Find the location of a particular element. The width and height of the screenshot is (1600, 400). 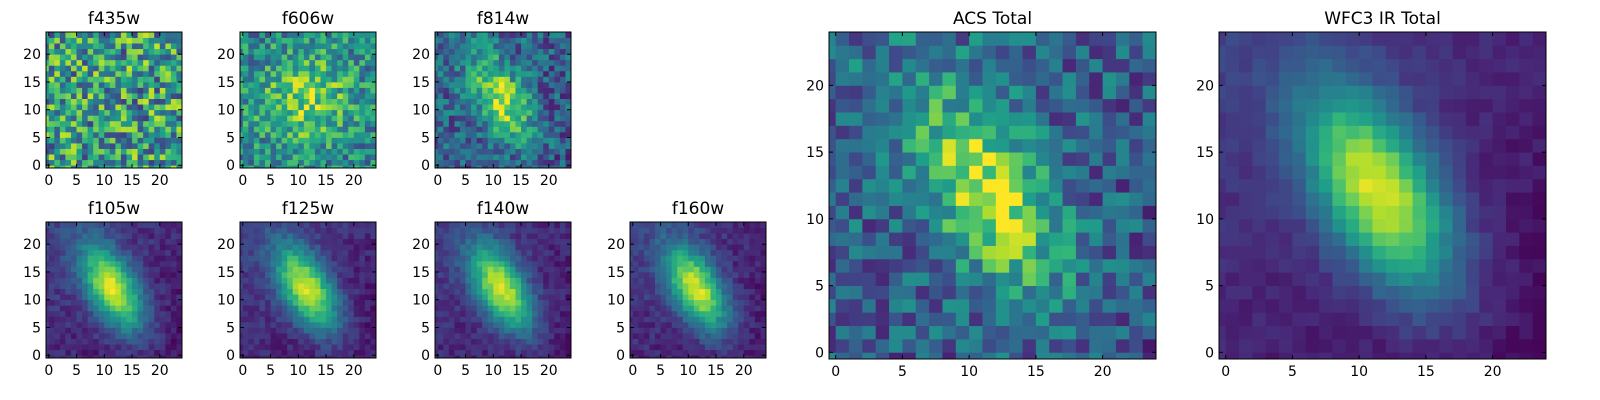

panel-title: f814w is located at coordinates (503, 19).